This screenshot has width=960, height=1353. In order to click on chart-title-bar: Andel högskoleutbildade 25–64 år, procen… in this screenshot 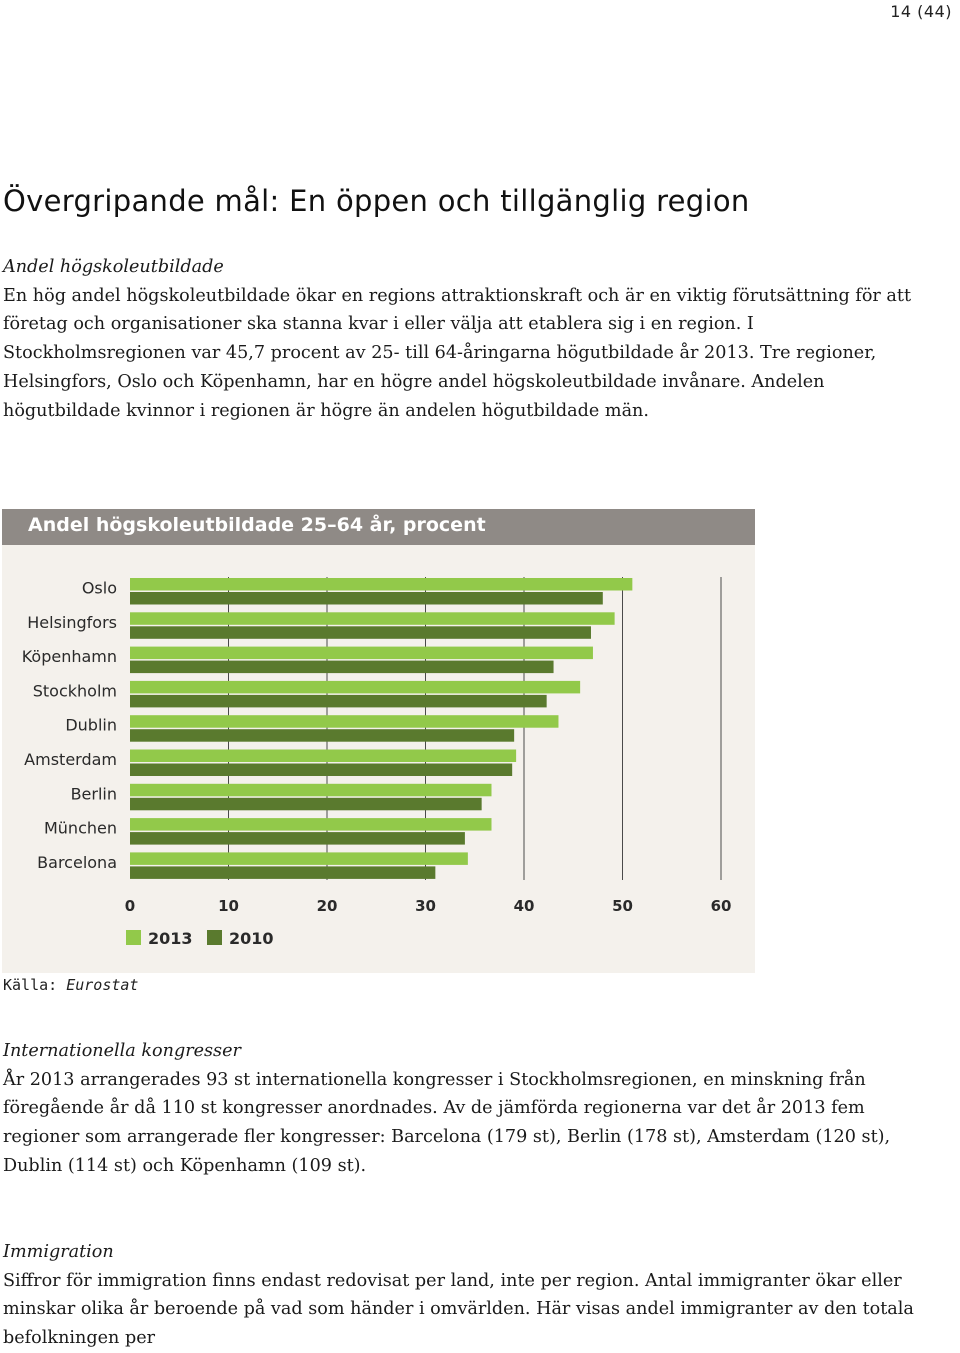, I will do `click(378, 527)`.